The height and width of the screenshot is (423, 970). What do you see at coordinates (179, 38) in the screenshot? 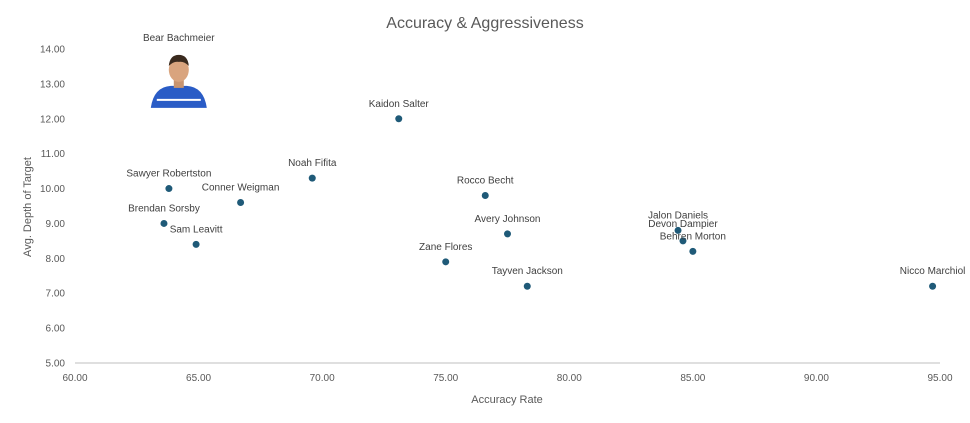
I see `point-label: Bear Bachmeier` at bounding box center [179, 38].